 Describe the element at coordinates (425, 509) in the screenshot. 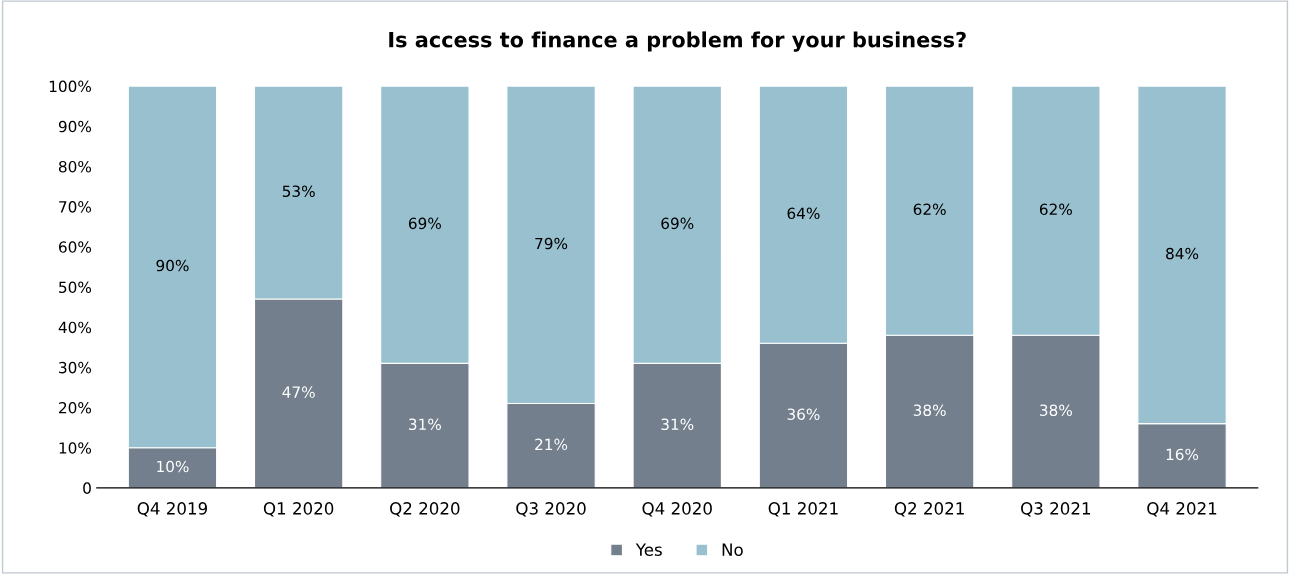

I see `x-tick-label: Q2 2020` at that location.